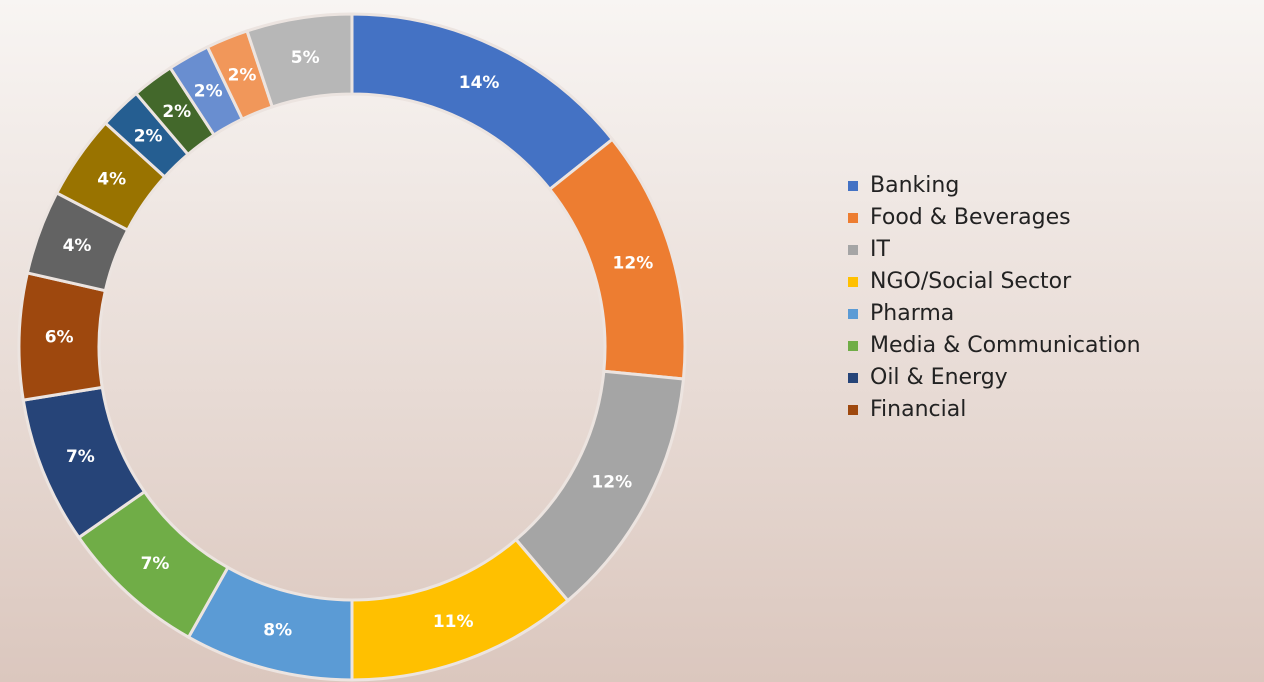 Image resolution: width=1264 pixels, height=682 pixels. Describe the element at coordinates (305, 58) in the screenshot. I see `data-label: 5%` at that location.